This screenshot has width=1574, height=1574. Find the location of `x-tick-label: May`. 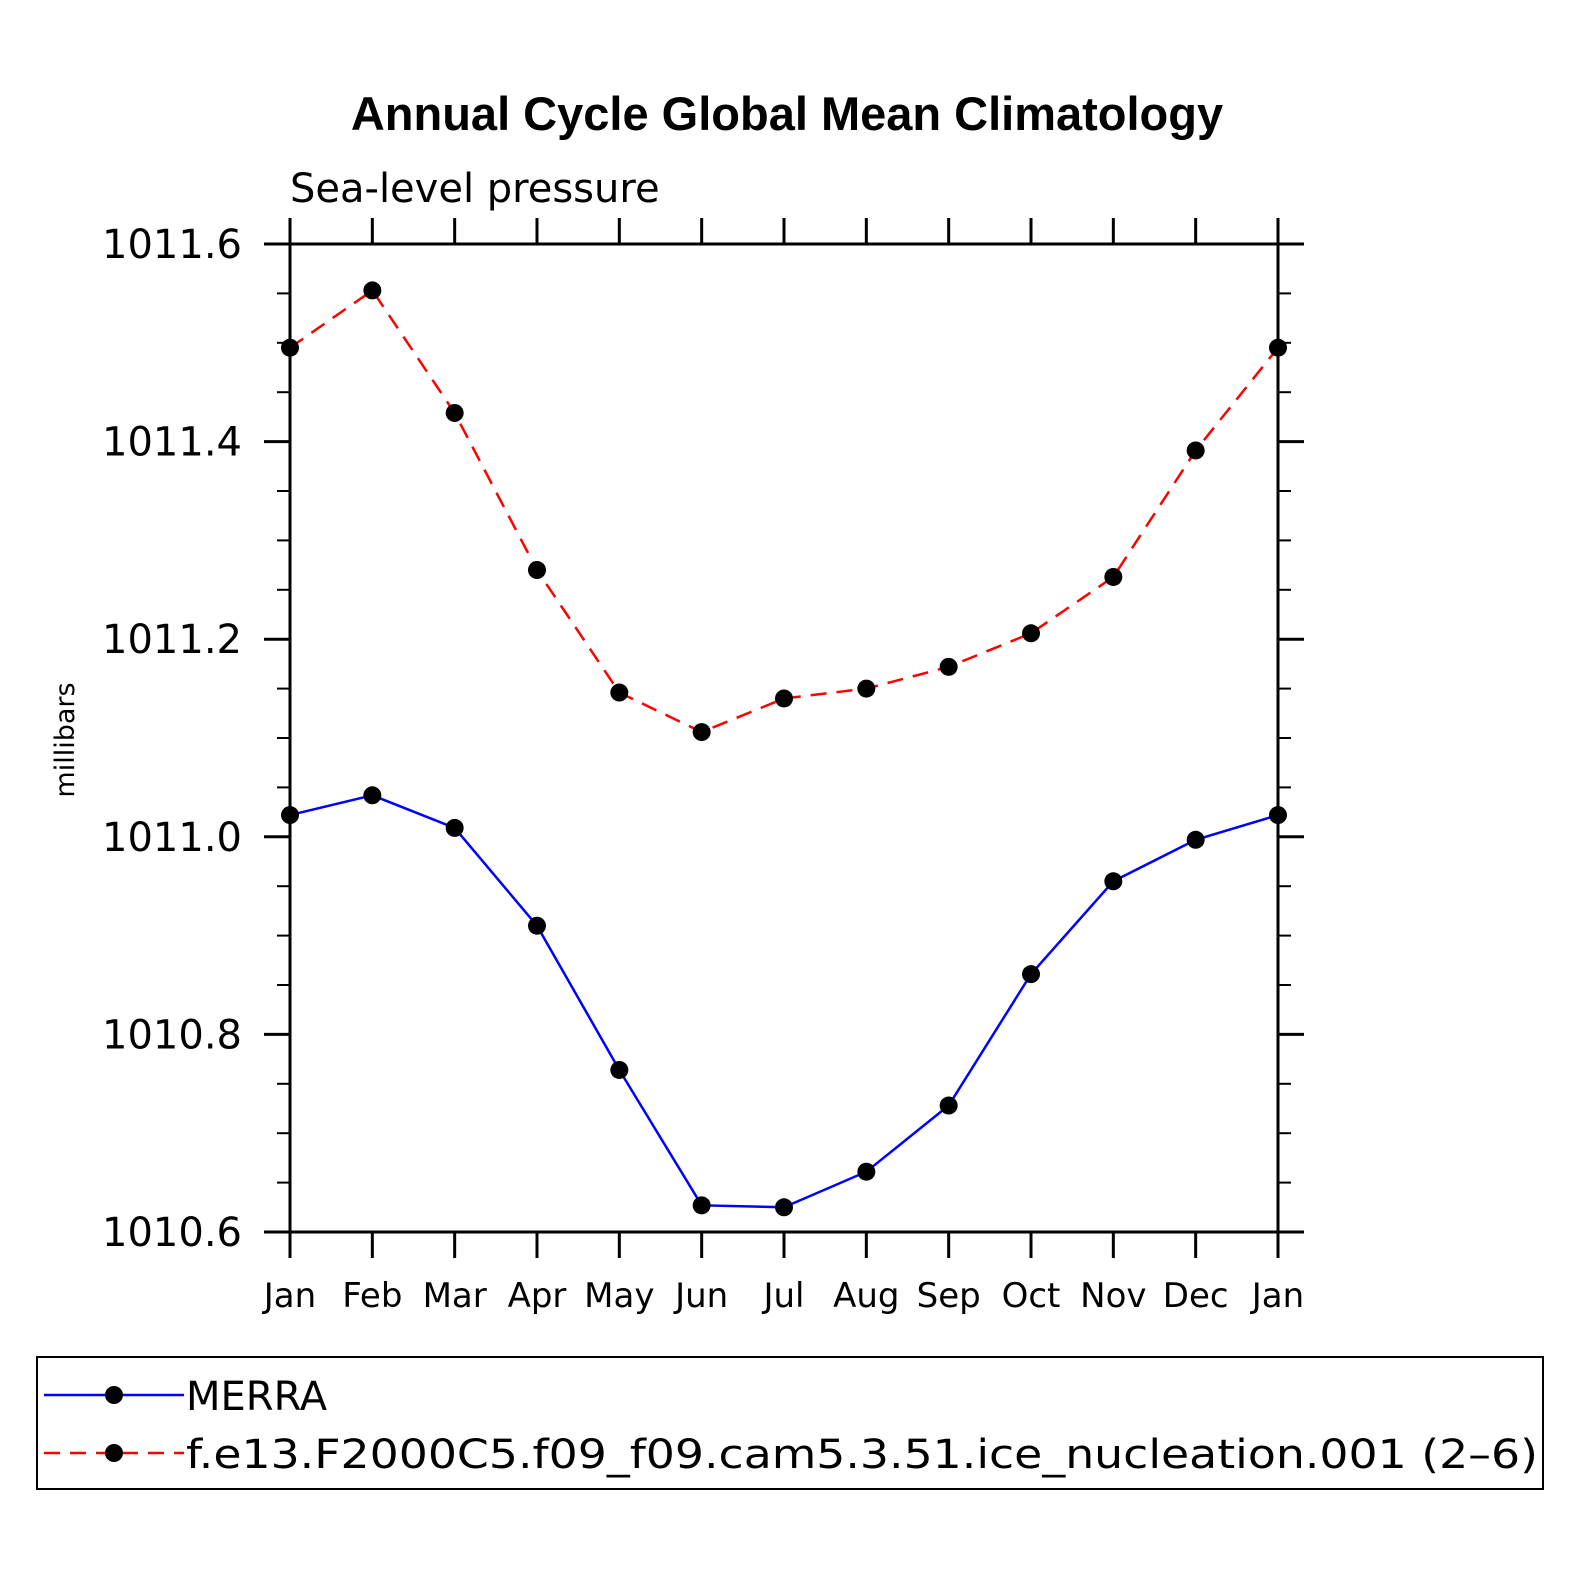

x-tick-label: May is located at coordinates (619, 1296).